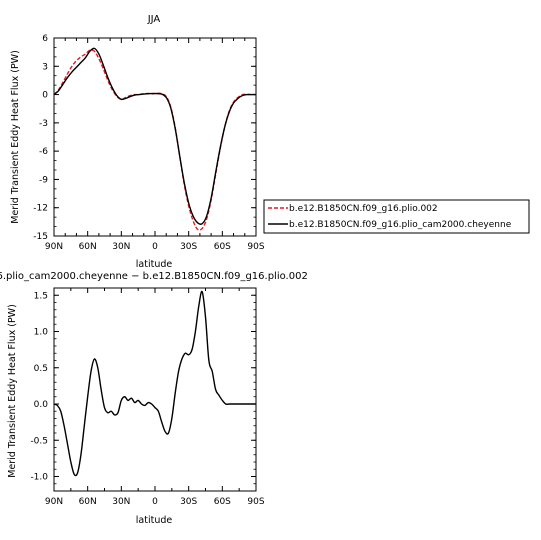  Describe the element at coordinates (45, 96) in the screenshot. I see `top-y-tick-label: 0` at that location.